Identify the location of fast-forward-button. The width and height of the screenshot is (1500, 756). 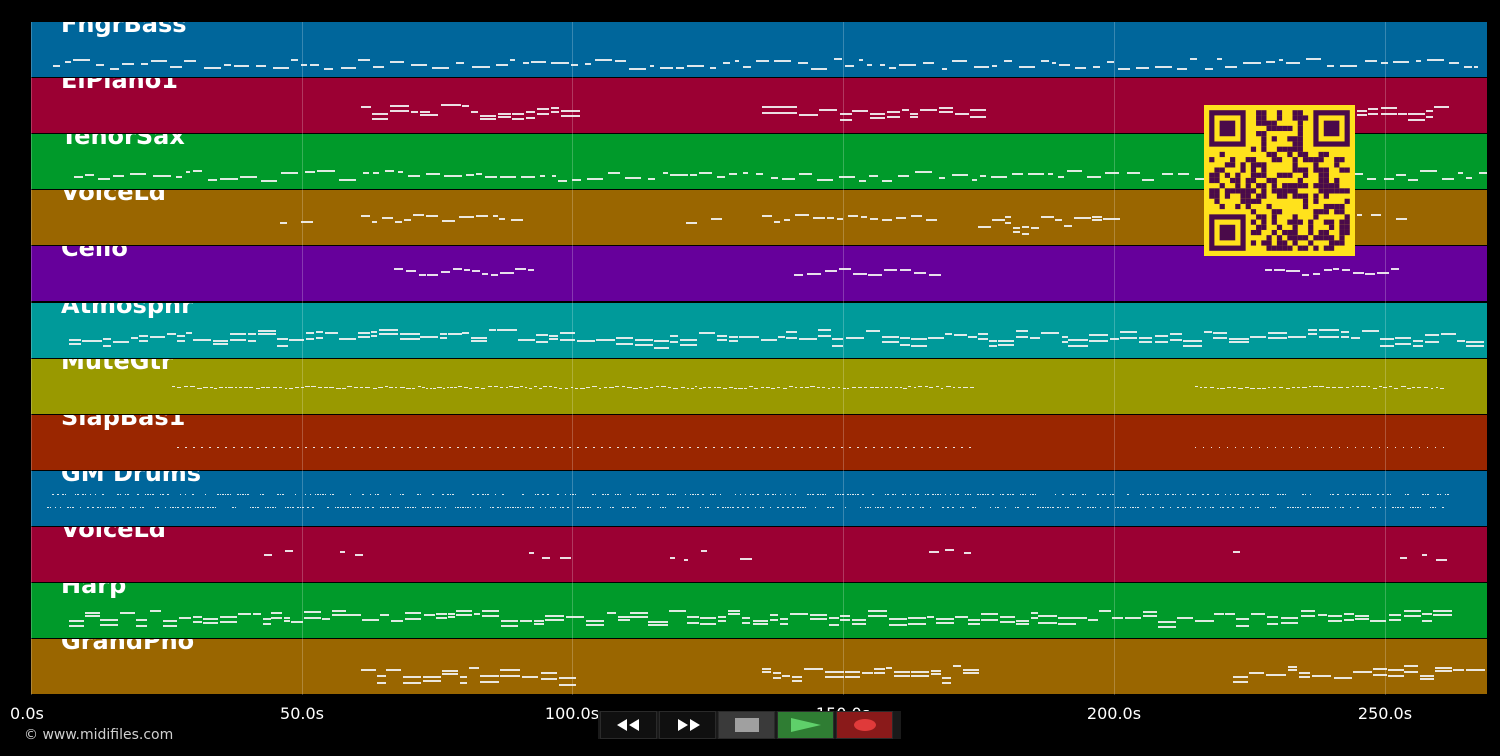
(687, 725).